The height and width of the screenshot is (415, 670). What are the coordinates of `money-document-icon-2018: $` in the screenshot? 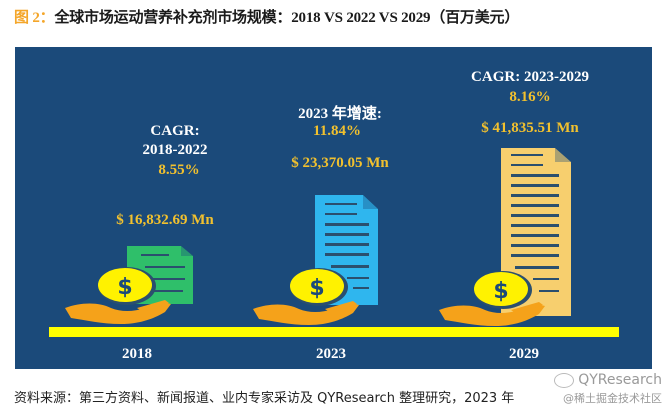 It's located at (129, 285).